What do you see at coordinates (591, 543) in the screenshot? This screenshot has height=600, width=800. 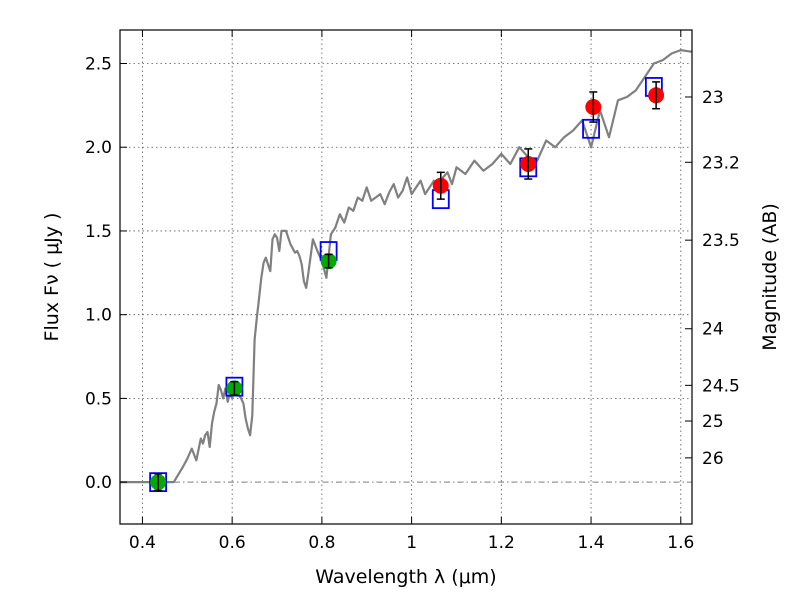 I see `x-tick-label: 1.4` at bounding box center [591, 543].